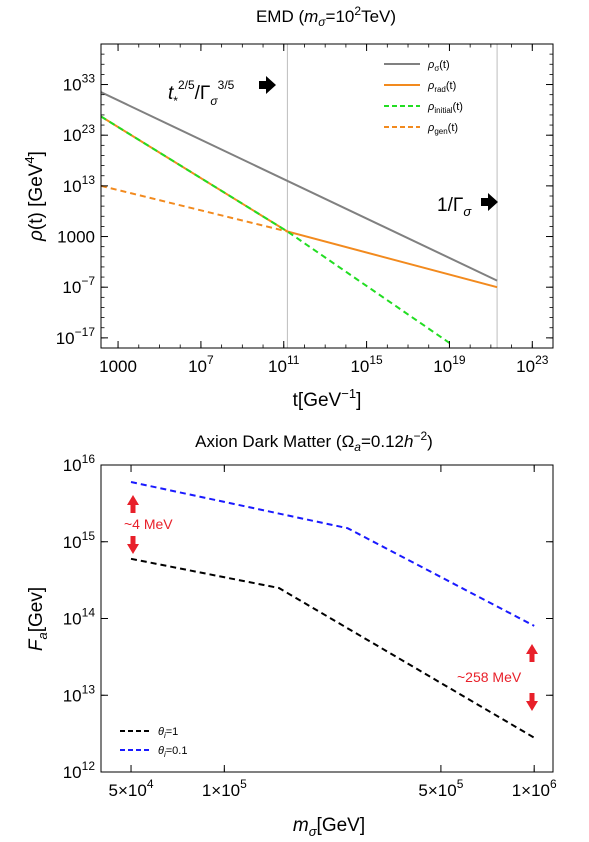 This screenshot has height=842, width=589. Describe the element at coordinates (392, 196) in the screenshot. I see `vertical-lines` at that location.